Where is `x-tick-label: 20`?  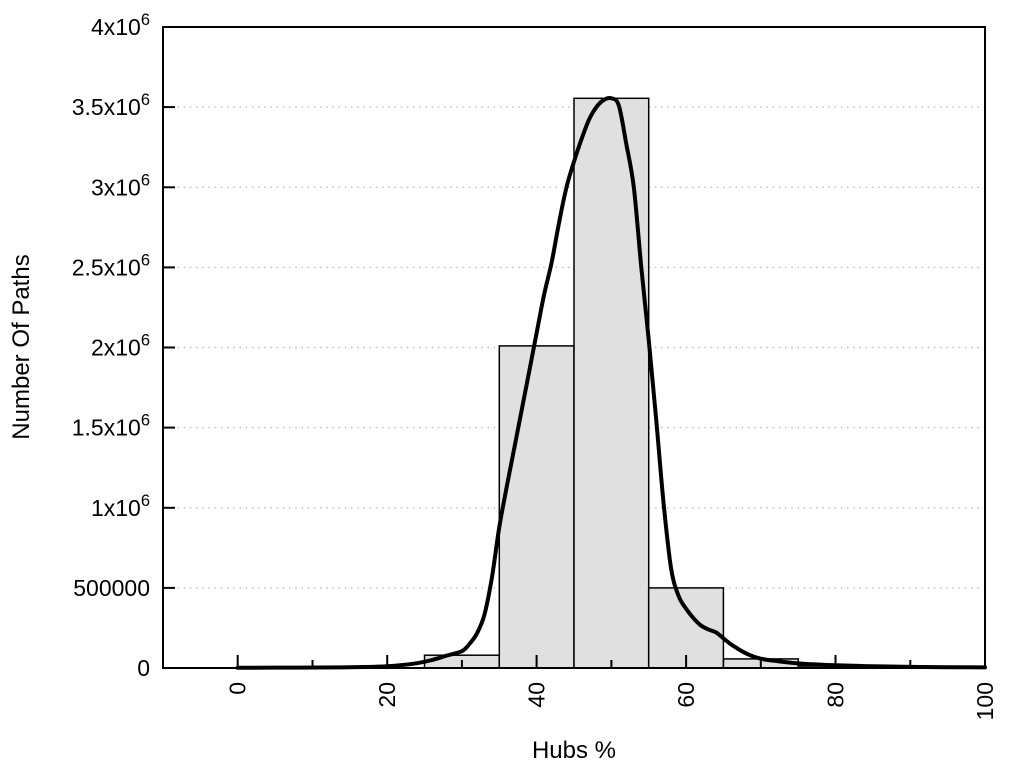 x-tick-label: 20 is located at coordinates (387, 695).